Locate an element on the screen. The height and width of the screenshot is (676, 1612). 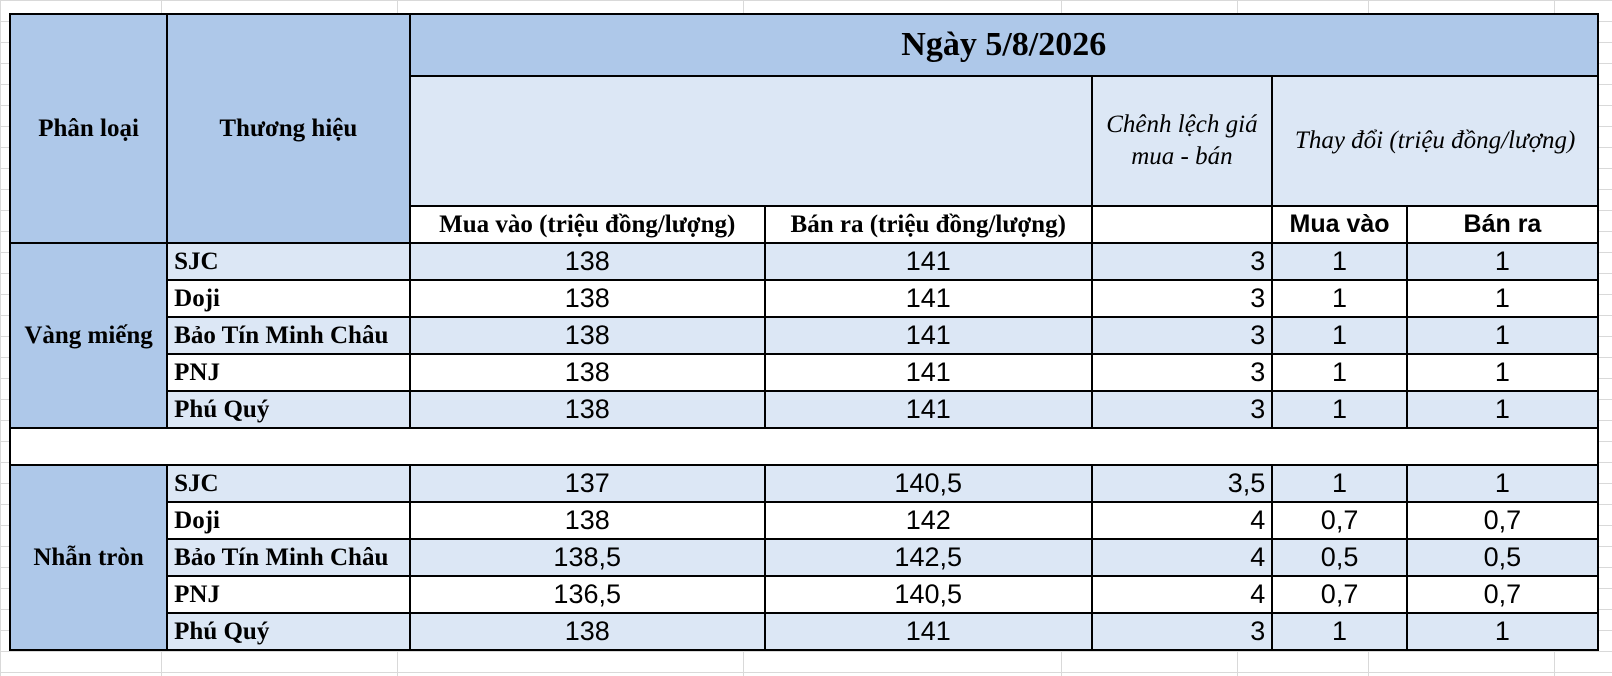
category-cell: Vàng miếng is located at coordinates (88, 335).